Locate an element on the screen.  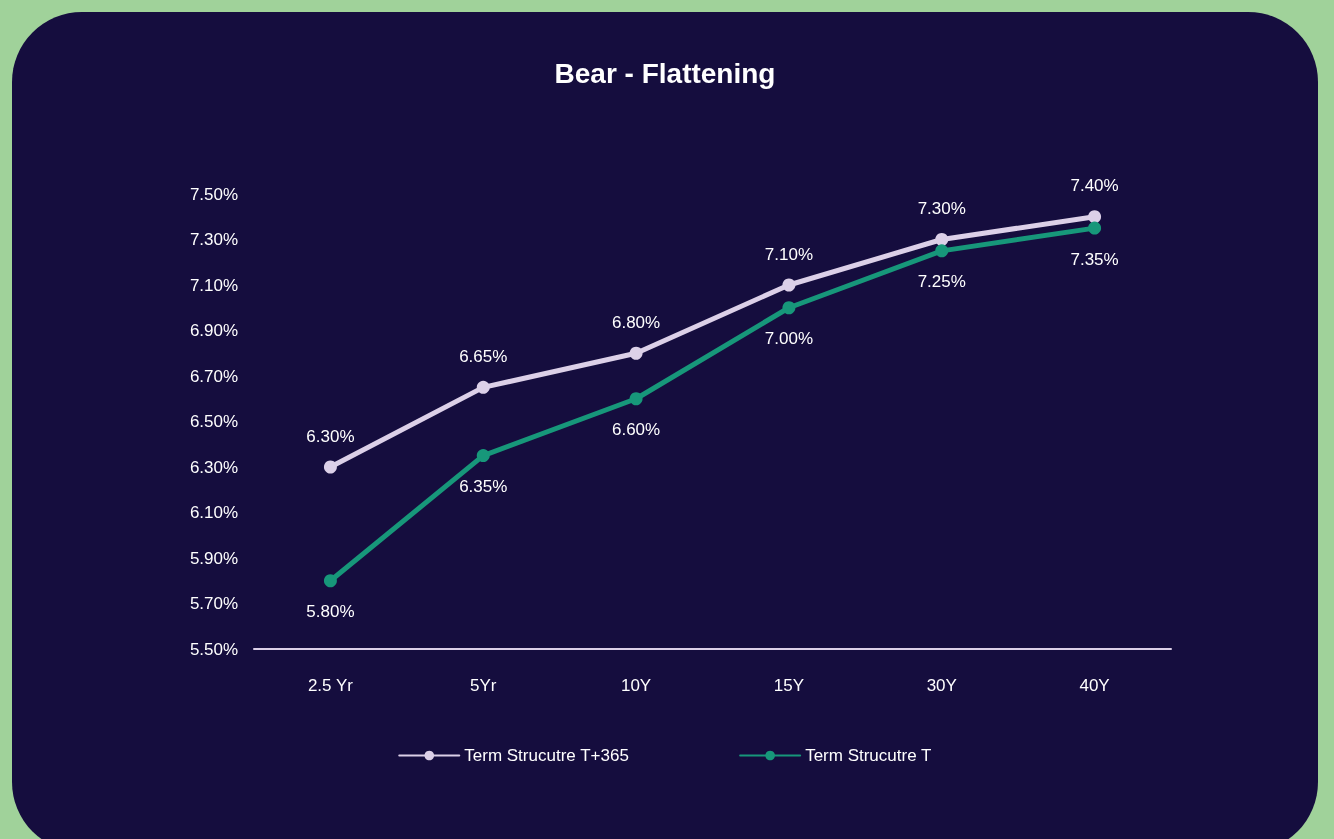
y-tick-label: 5.50% is located at coordinates (214, 649).